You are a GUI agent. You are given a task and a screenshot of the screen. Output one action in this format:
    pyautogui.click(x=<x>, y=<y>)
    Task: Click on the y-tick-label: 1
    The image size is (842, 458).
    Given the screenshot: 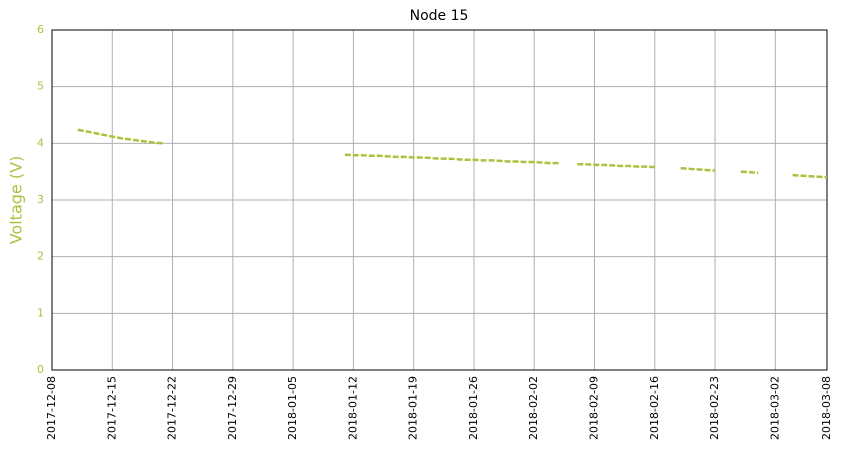 What is the action you would take?
    pyautogui.click(x=40, y=312)
    